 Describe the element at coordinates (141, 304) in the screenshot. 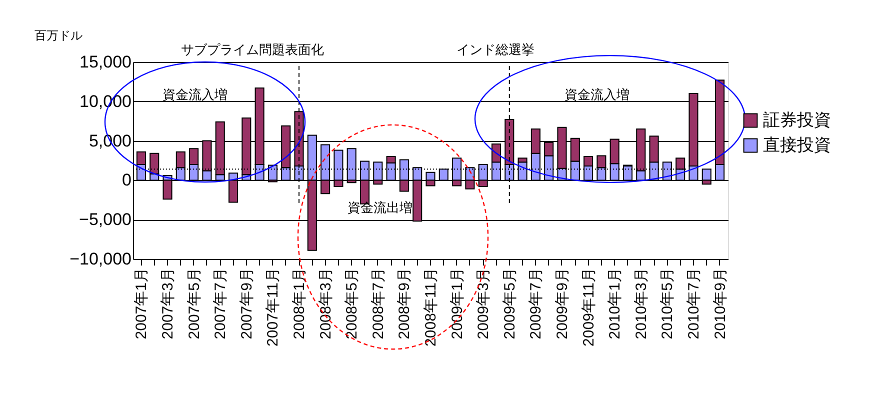

I see `x-tick-label: 2007年1月` at that location.